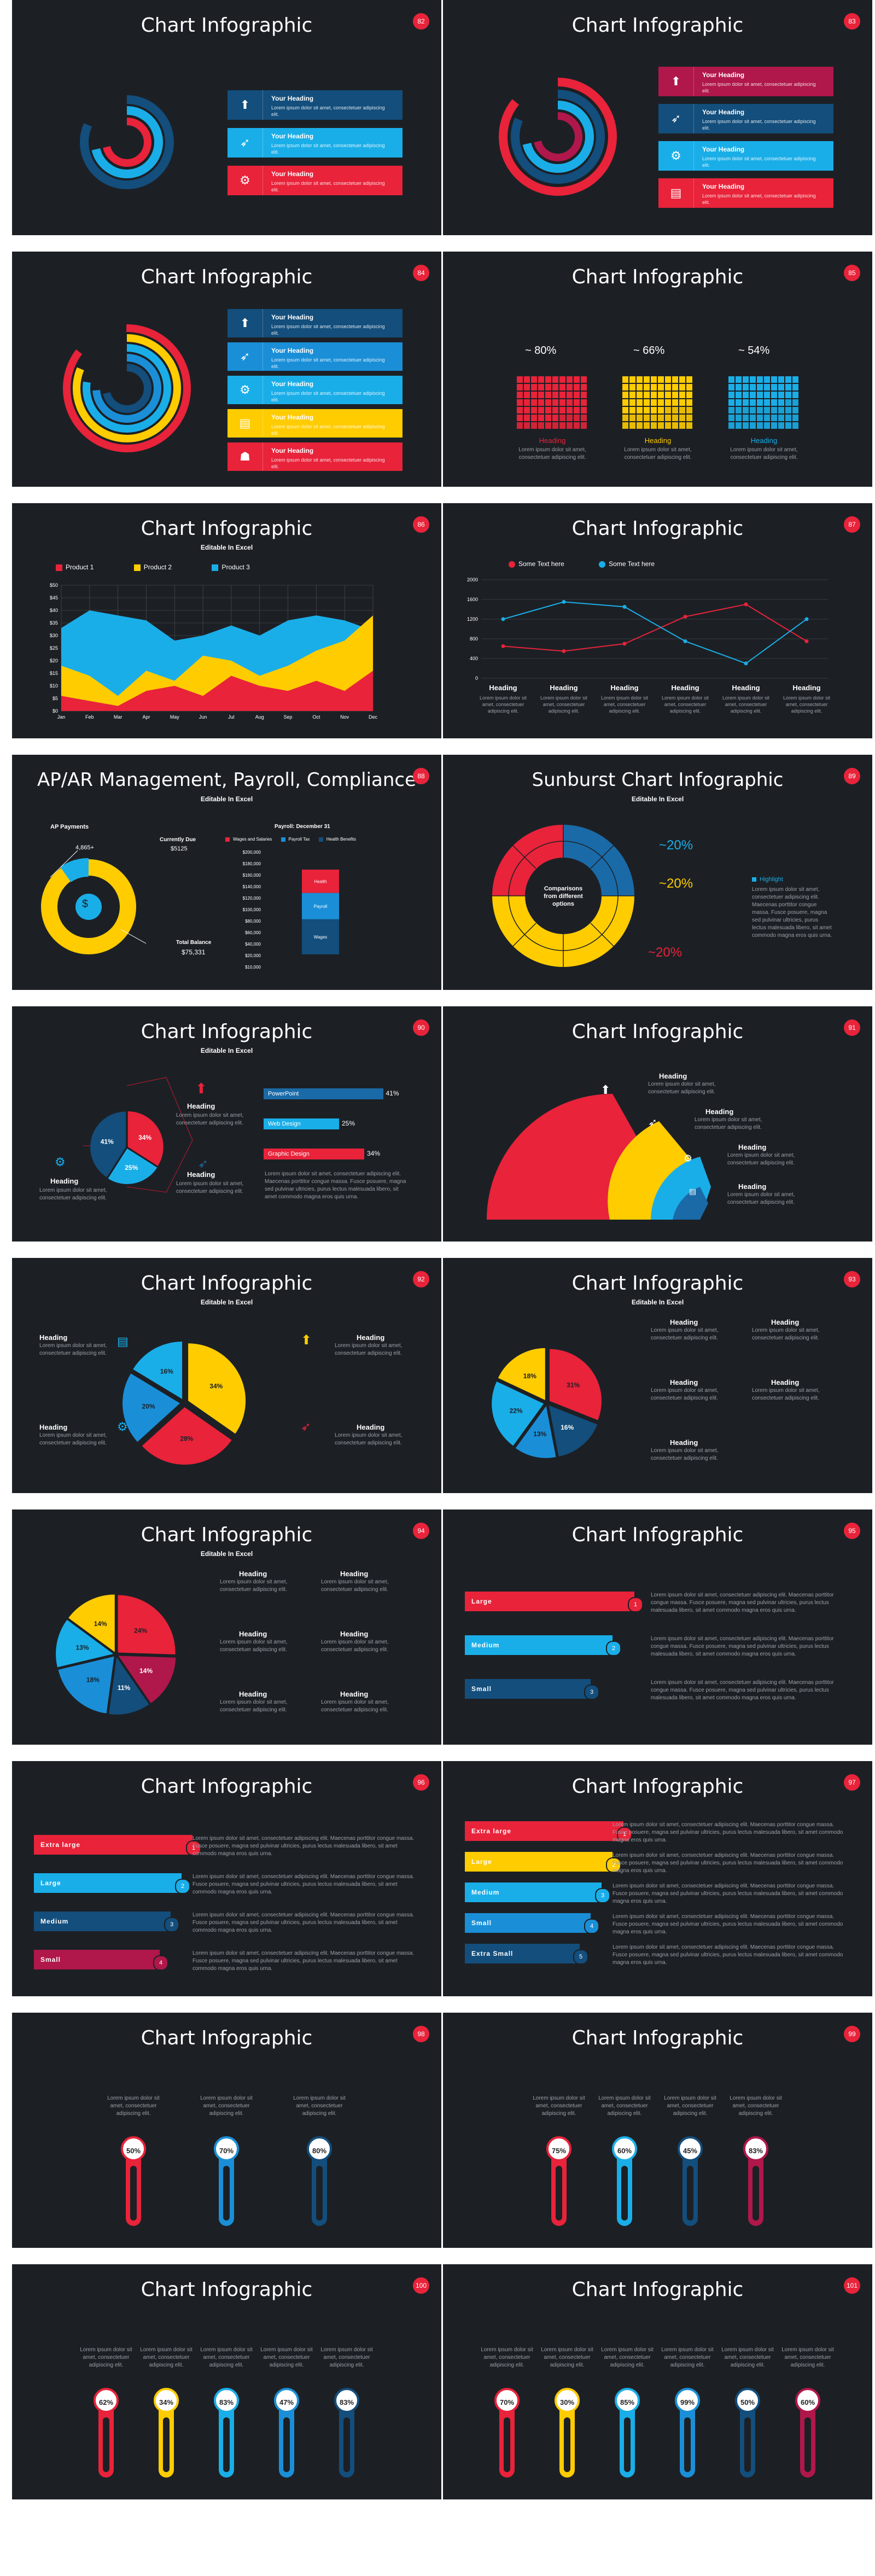 This screenshot has width=875, height=2576. Describe the element at coordinates (61, 717) in the screenshot. I see `x-tick-label: Jan` at that location.